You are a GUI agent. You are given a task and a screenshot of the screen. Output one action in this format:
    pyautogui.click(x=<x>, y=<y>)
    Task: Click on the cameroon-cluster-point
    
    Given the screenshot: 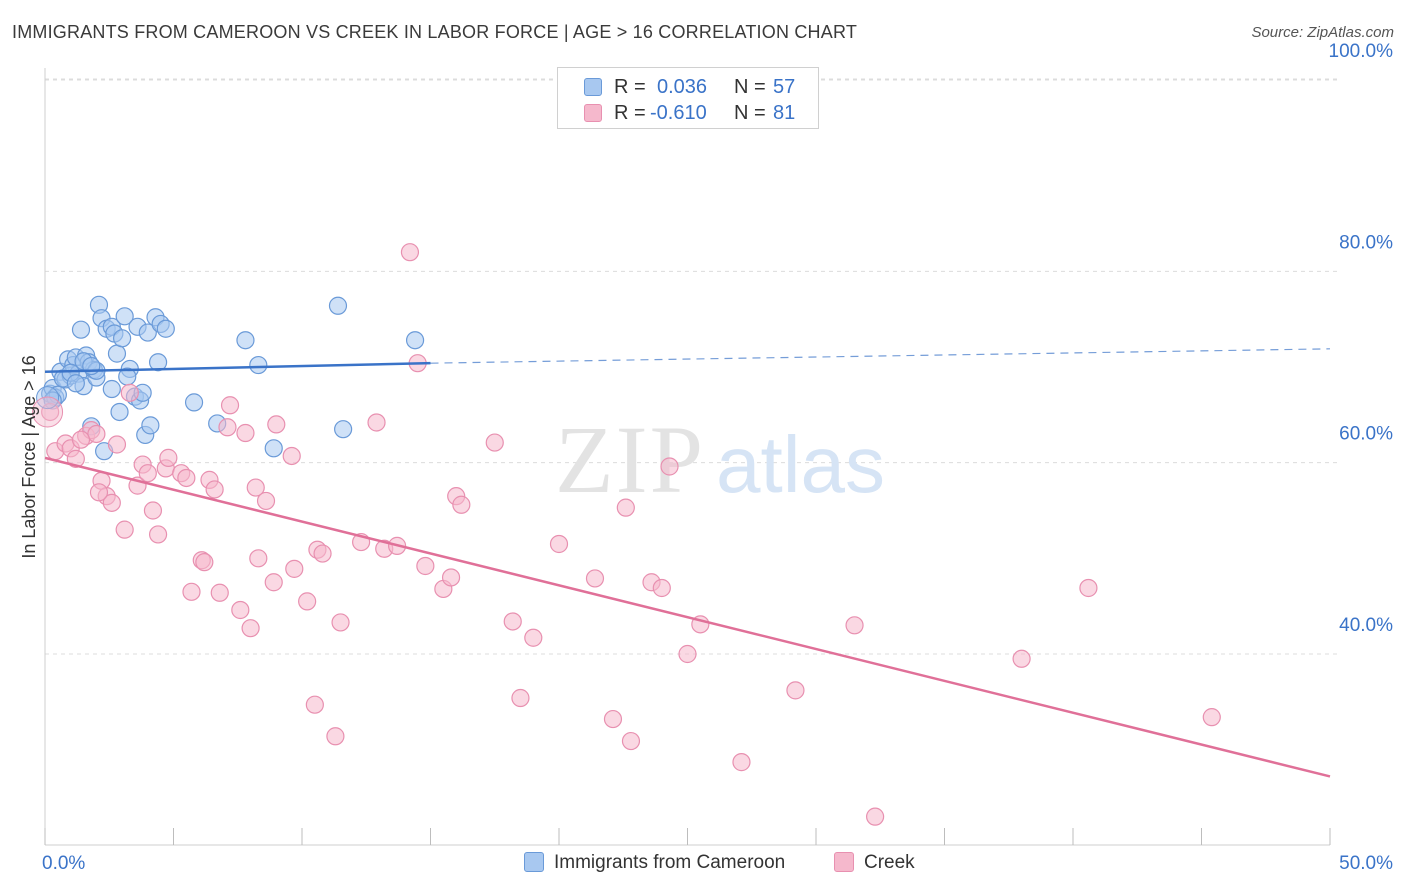 What is the action you would take?
    pyautogui.click(x=48, y=398)
    